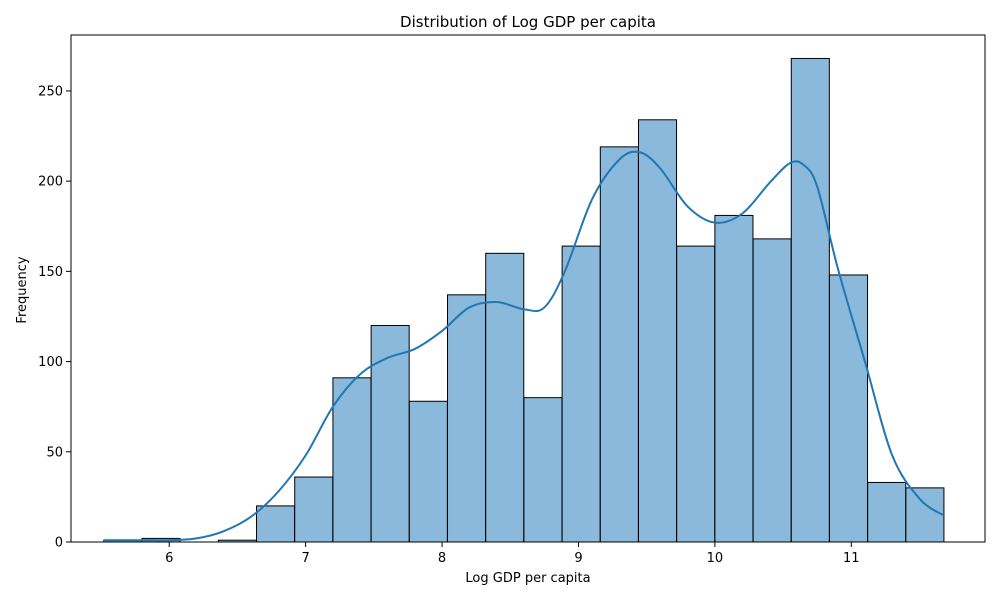  I want to click on x-axis-ticks: 6 7 8 9 10 11, so click(512, 554).